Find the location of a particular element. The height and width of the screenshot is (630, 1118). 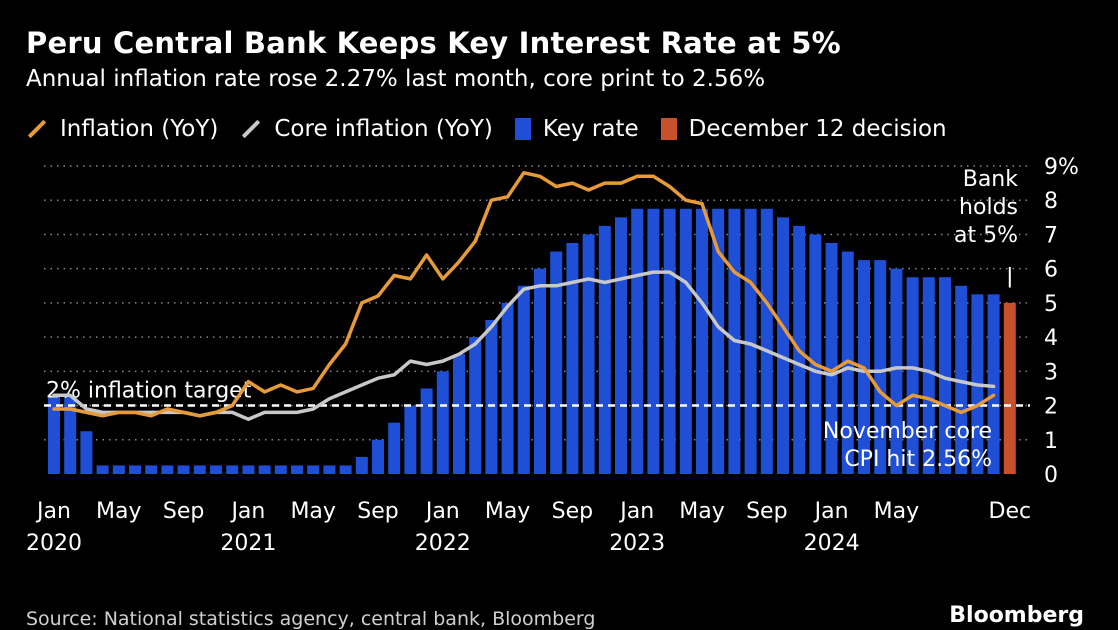

x-tick-year-label: 2024 is located at coordinates (832, 543).